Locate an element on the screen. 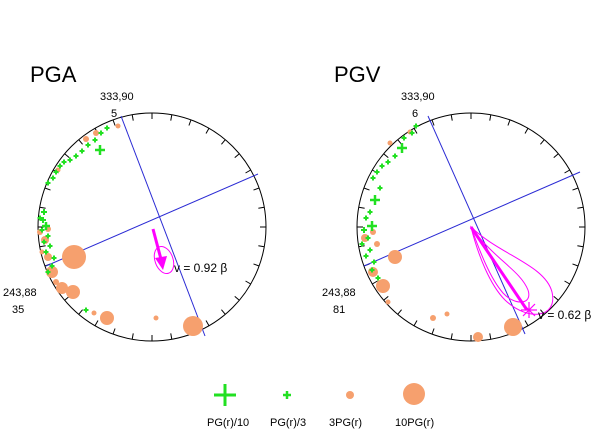 The width and height of the screenshot is (600, 432). pgv-amplitude-crosses is located at coordinates (389, 202).